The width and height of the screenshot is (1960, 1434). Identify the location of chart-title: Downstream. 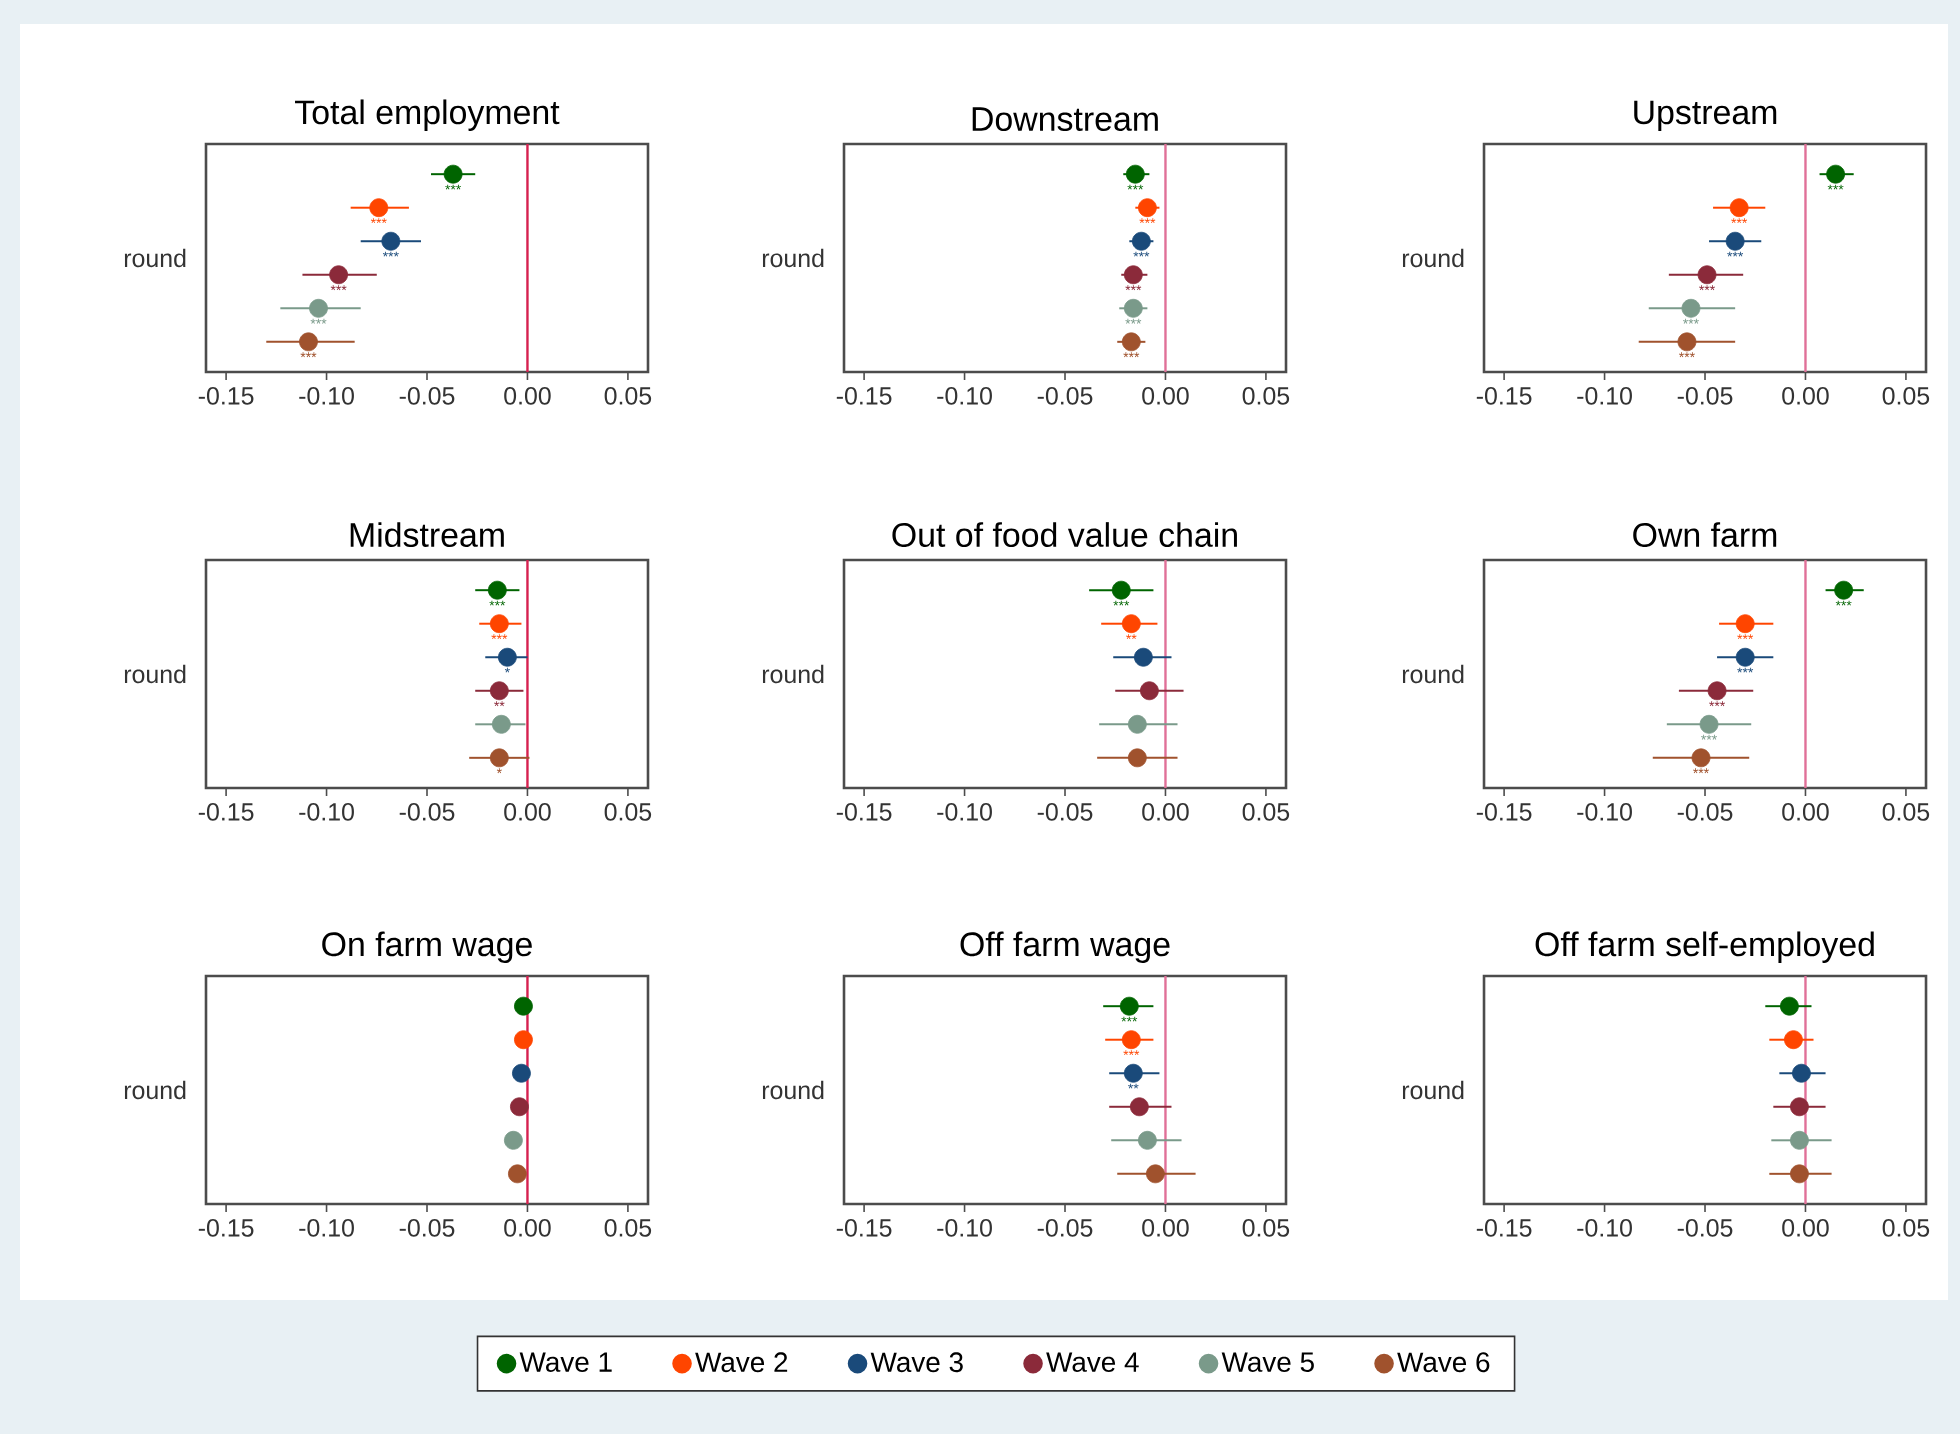
(1065, 119).